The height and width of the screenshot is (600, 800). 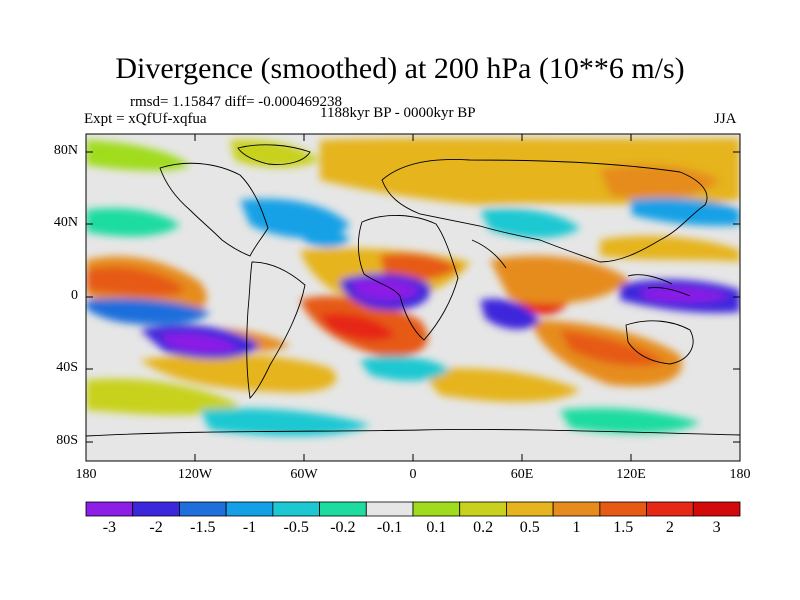 What do you see at coordinates (413, 474) in the screenshot?
I see `x-tick-label: 0` at bounding box center [413, 474].